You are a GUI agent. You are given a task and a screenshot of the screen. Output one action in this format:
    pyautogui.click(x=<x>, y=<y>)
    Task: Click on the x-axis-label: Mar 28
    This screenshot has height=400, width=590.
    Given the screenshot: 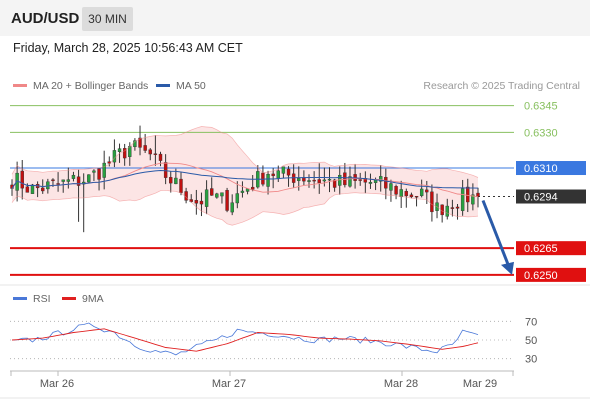 What is the action you would take?
    pyautogui.click(x=401, y=384)
    